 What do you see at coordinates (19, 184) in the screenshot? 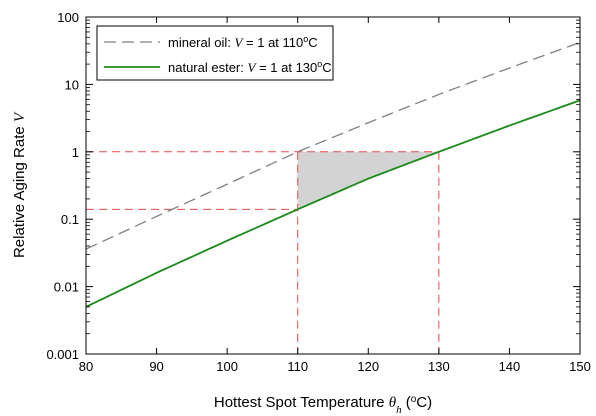
I see `y-axis-title: Relative Aging Rate V` at bounding box center [19, 184].